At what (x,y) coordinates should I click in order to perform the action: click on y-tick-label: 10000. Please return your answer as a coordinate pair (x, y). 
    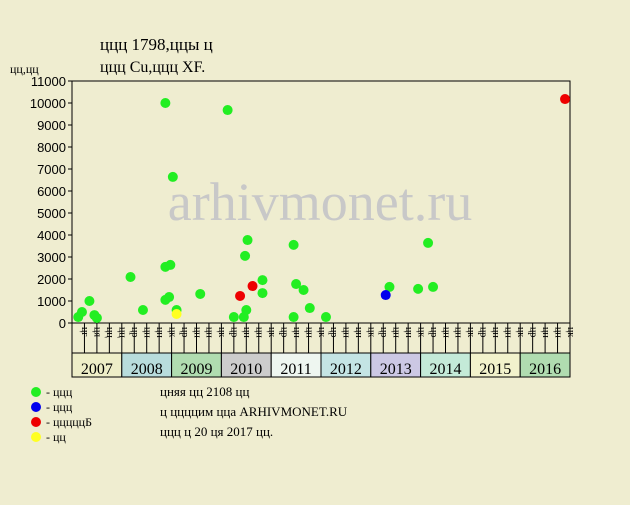
    Looking at the image, I should click on (48, 103).